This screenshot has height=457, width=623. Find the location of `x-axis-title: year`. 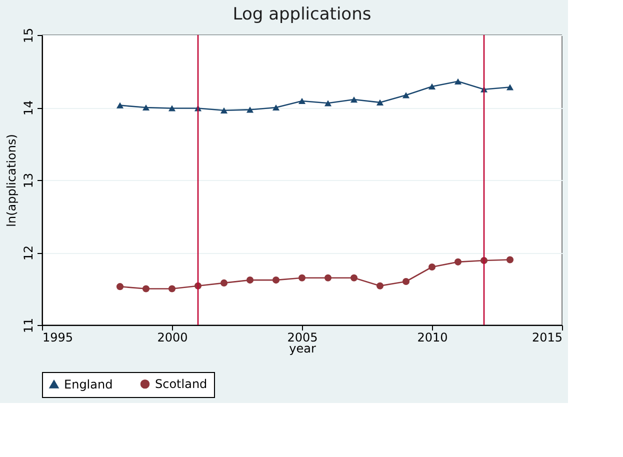

x-axis-title: year is located at coordinates (302, 349).